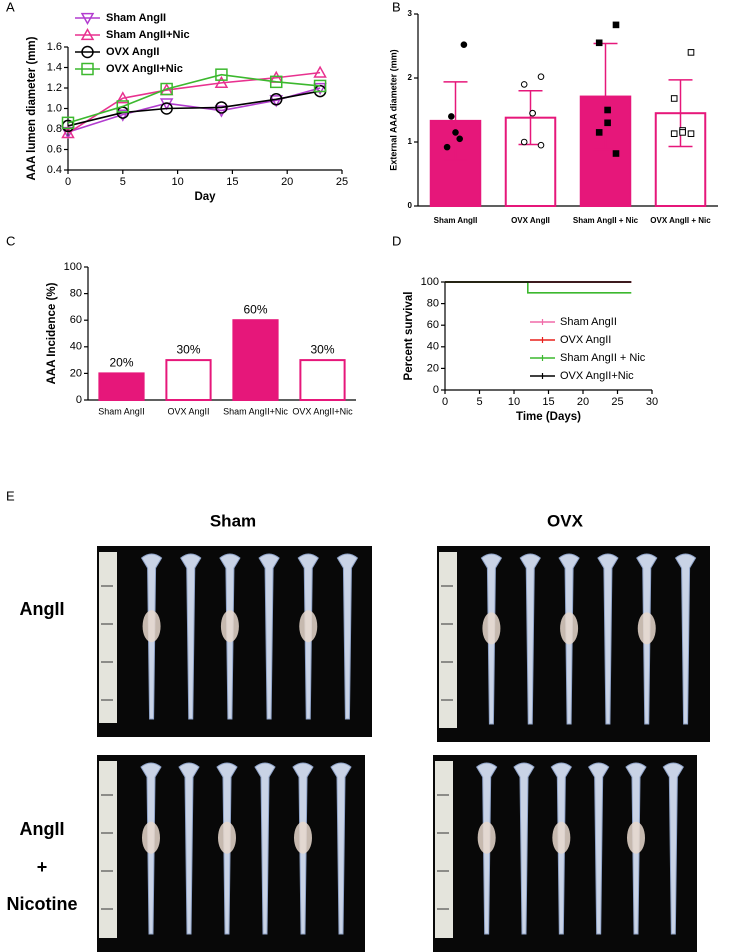  I want to click on column-label: Sham, so click(233, 520).